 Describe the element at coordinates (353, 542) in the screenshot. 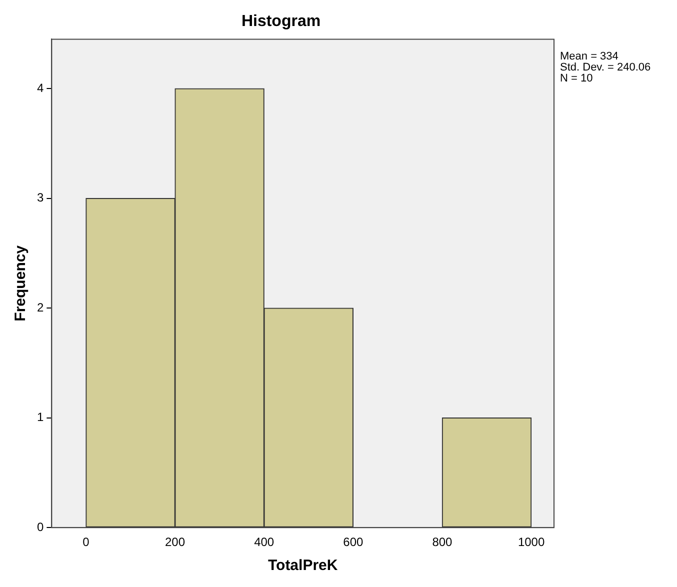

I see `x-tick-label: 600` at that location.